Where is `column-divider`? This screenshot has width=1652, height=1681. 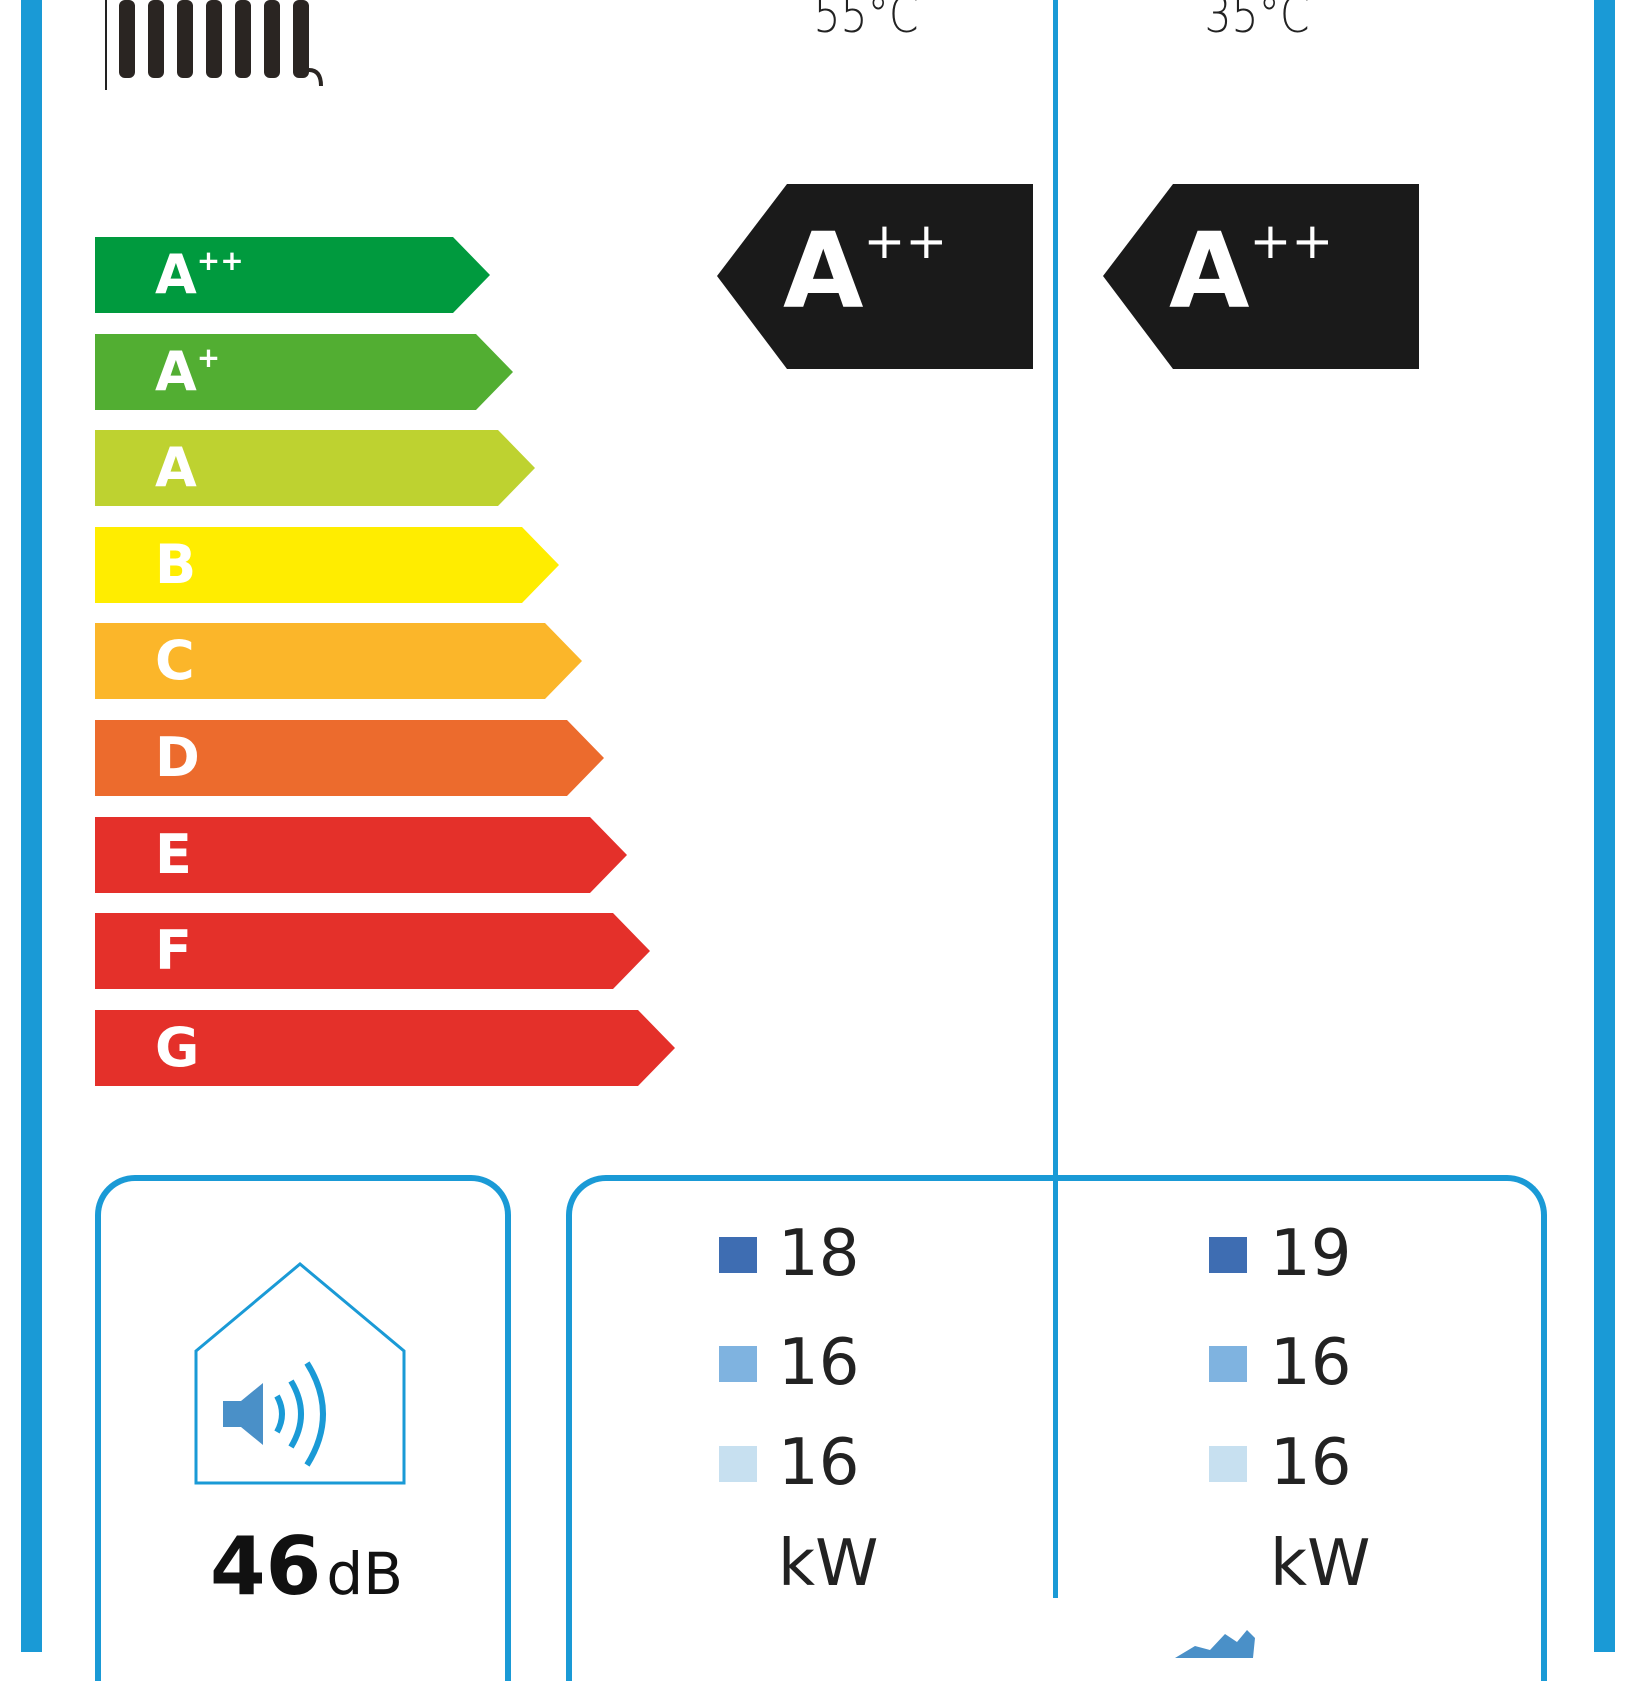
column-divider is located at coordinates (1055, 799).